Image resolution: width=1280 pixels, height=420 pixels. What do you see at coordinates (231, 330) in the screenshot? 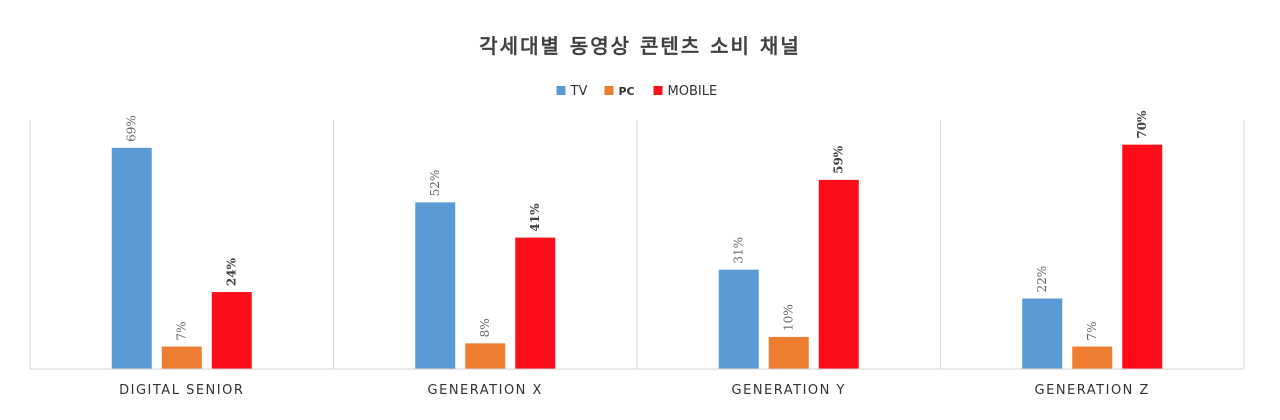
I see `bar-mobile-digital-senior` at bounding box center [231, 330].